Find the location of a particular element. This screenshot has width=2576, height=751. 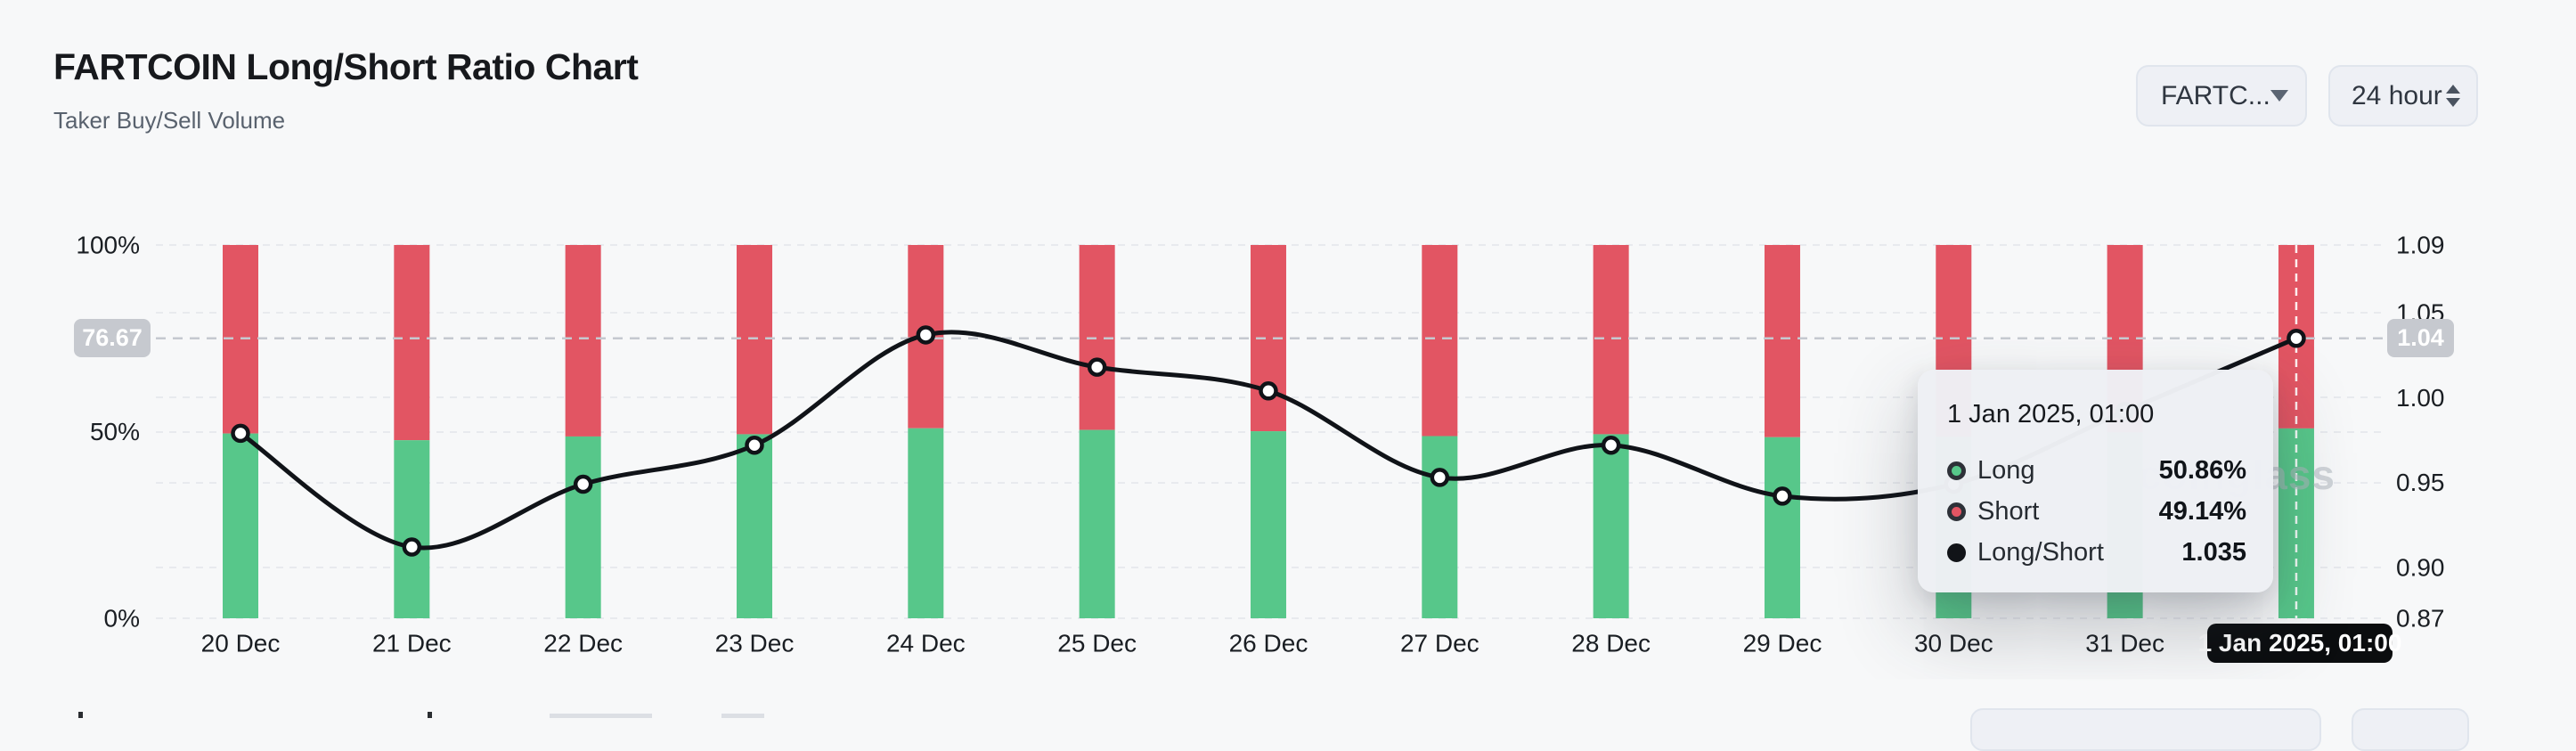

chevron-down-icon is located at coordinates (2279, 96).